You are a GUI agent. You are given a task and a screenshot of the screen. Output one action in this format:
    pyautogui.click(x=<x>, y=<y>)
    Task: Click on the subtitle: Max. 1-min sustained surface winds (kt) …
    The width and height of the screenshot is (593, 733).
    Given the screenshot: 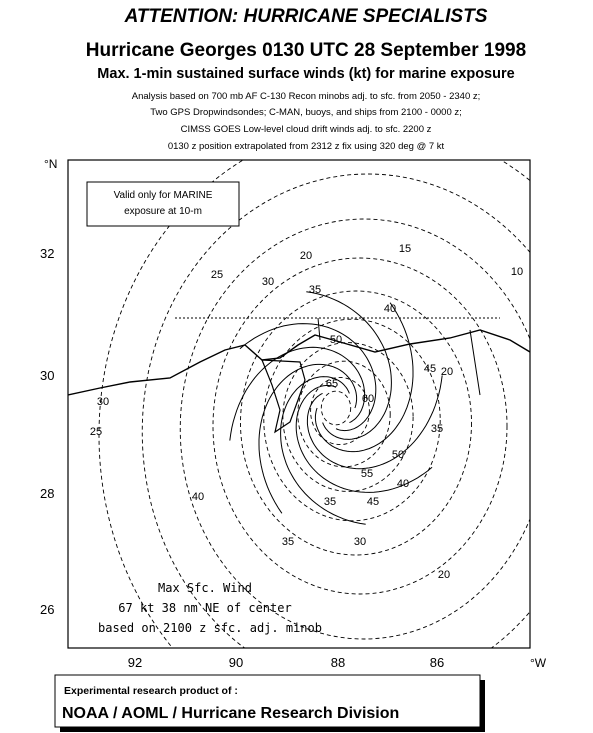 What is the action you would take?
    pyautogui.click(x=305, y=74)
    